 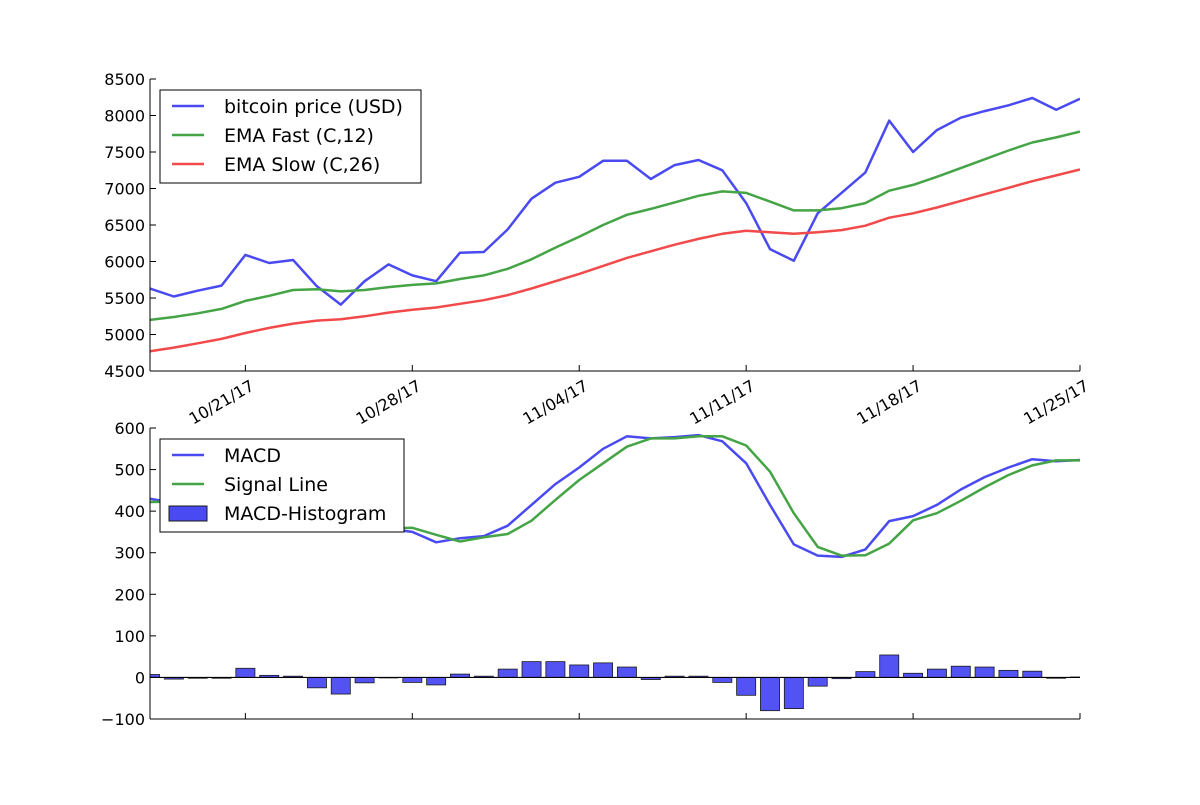 What do you see at coordinates (124, 298) in the screenshot?
I see `y-tick-label: 5500` at bounding box center [124, 298].